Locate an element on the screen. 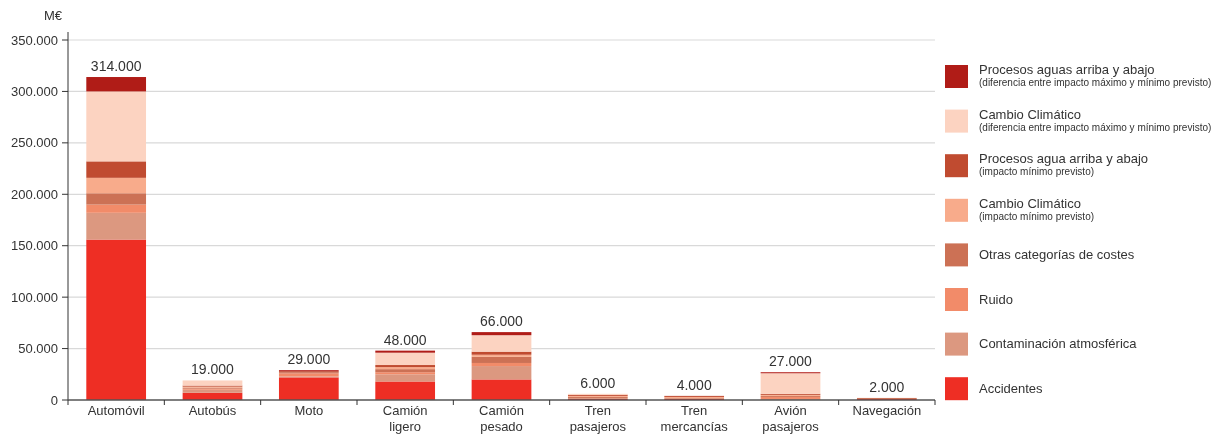  total-label: 6.000 is located at coordinates (598, 382).